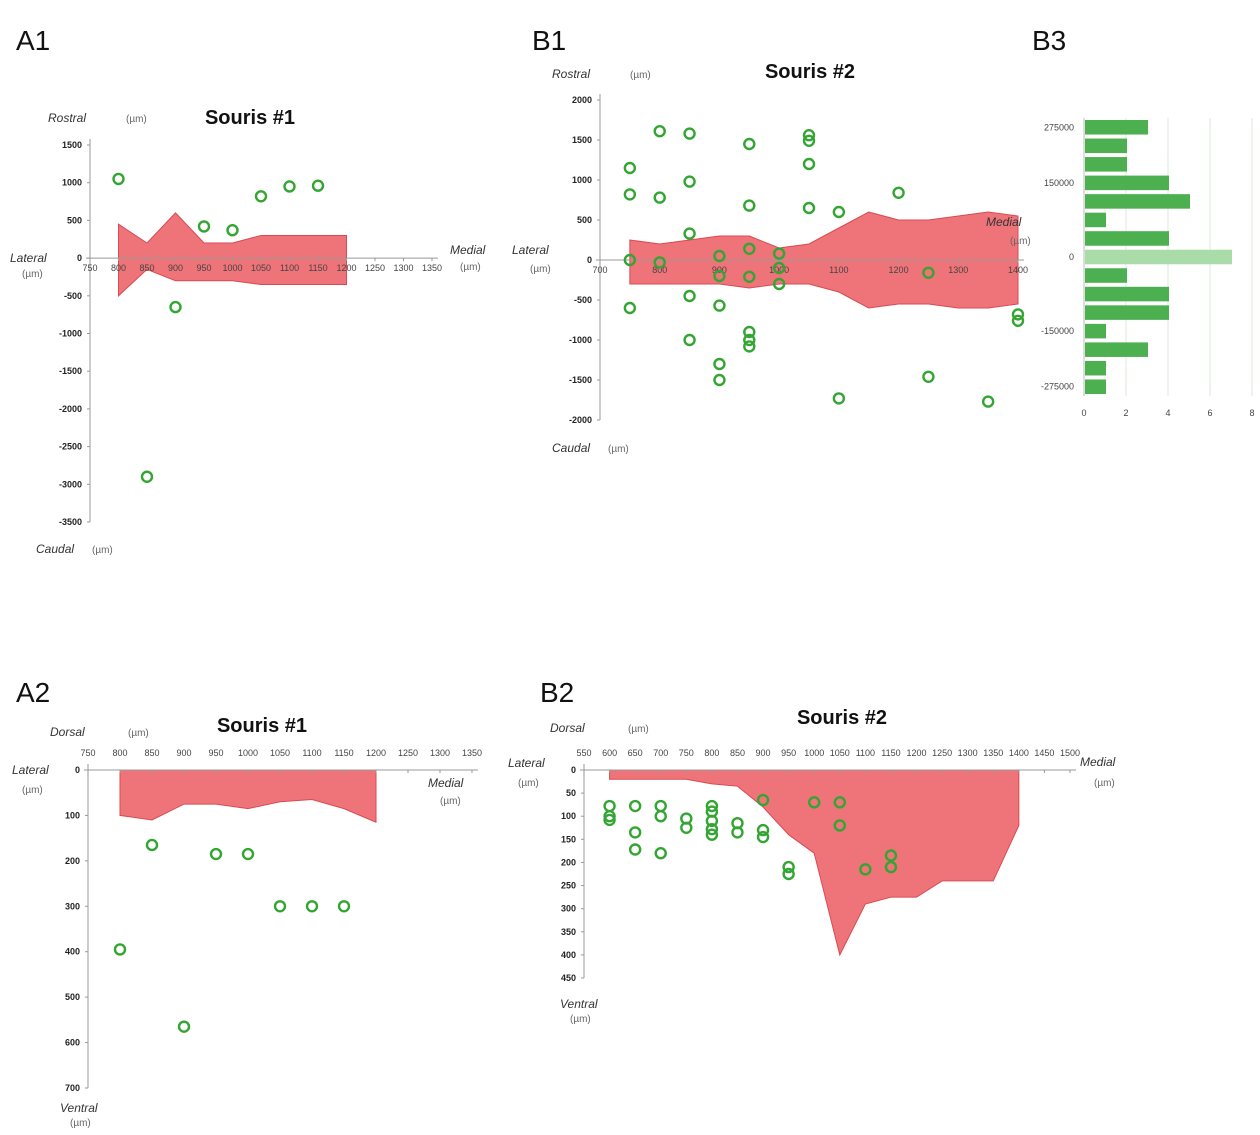 The width and height of the screenshot is (1260, 1135). I want to click on y-tick-label: 200, so click(72, 861).